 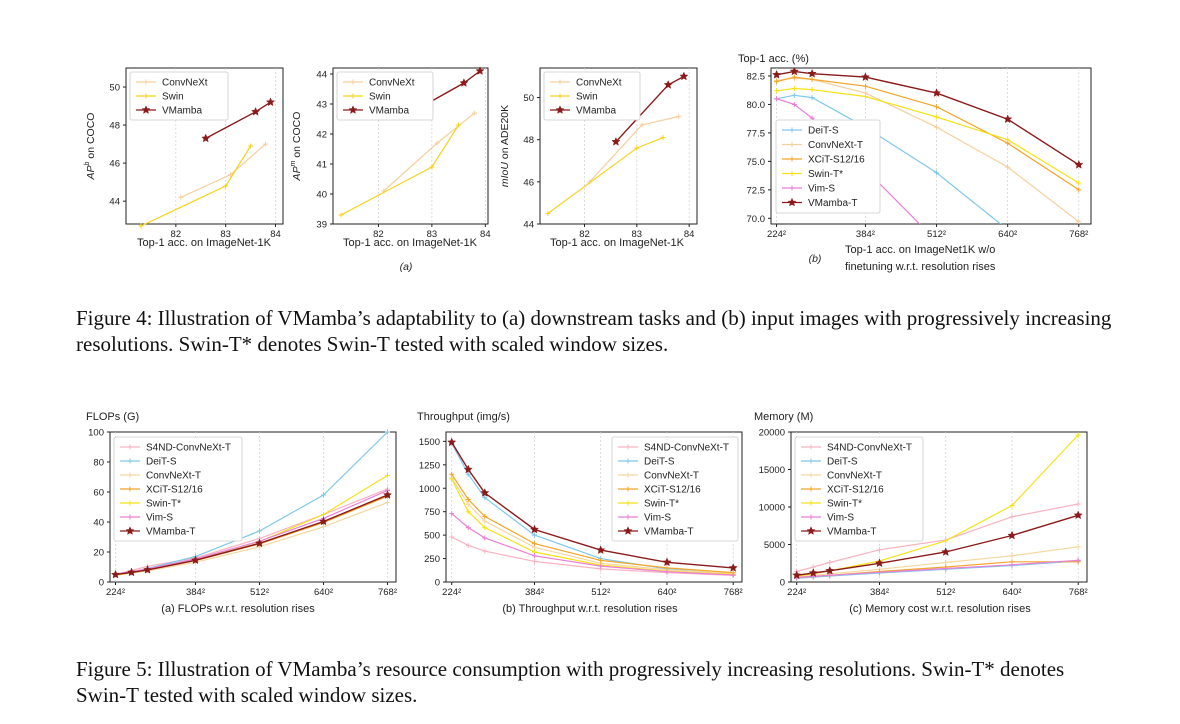 What do you see at coordinates (773, 59) in the screenshot?
I see `chart-title: Top-1 acc. (%)` at bounding box center [773, 59].